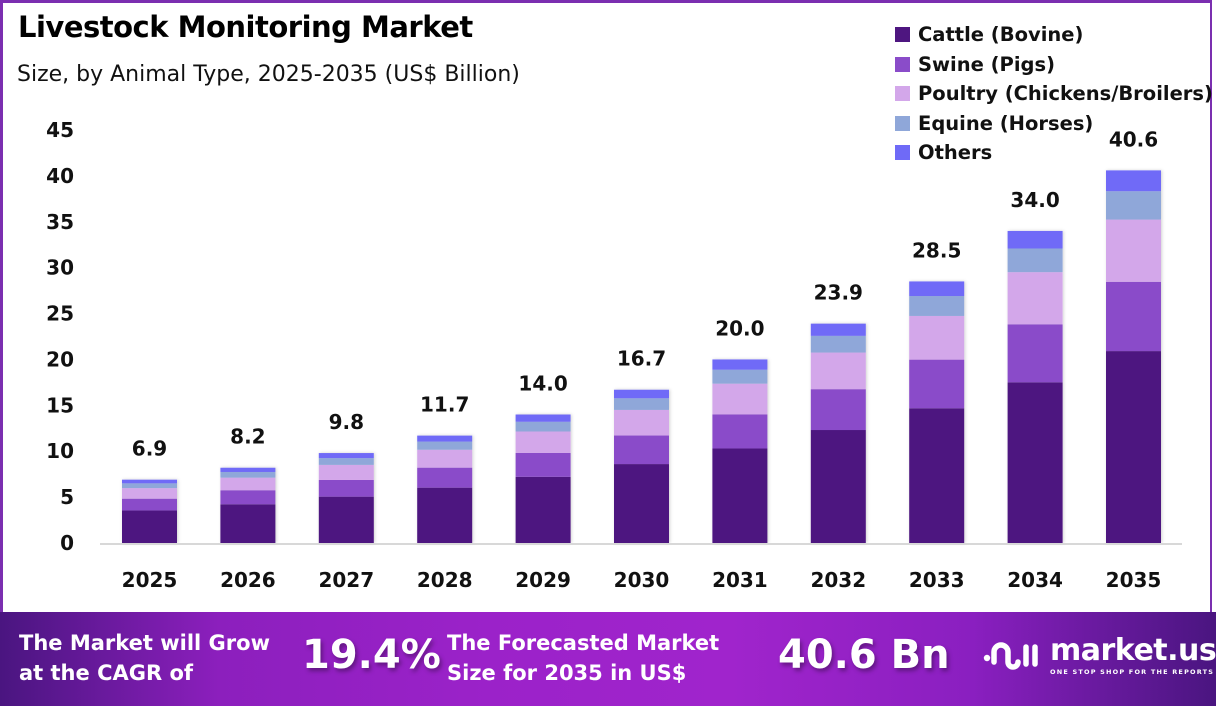 The image size is (1216, 706). What do you see at coordinates (60, 405) in the screenshot?
I see `y-tick-label: 15` at bounding box center [60, 405].